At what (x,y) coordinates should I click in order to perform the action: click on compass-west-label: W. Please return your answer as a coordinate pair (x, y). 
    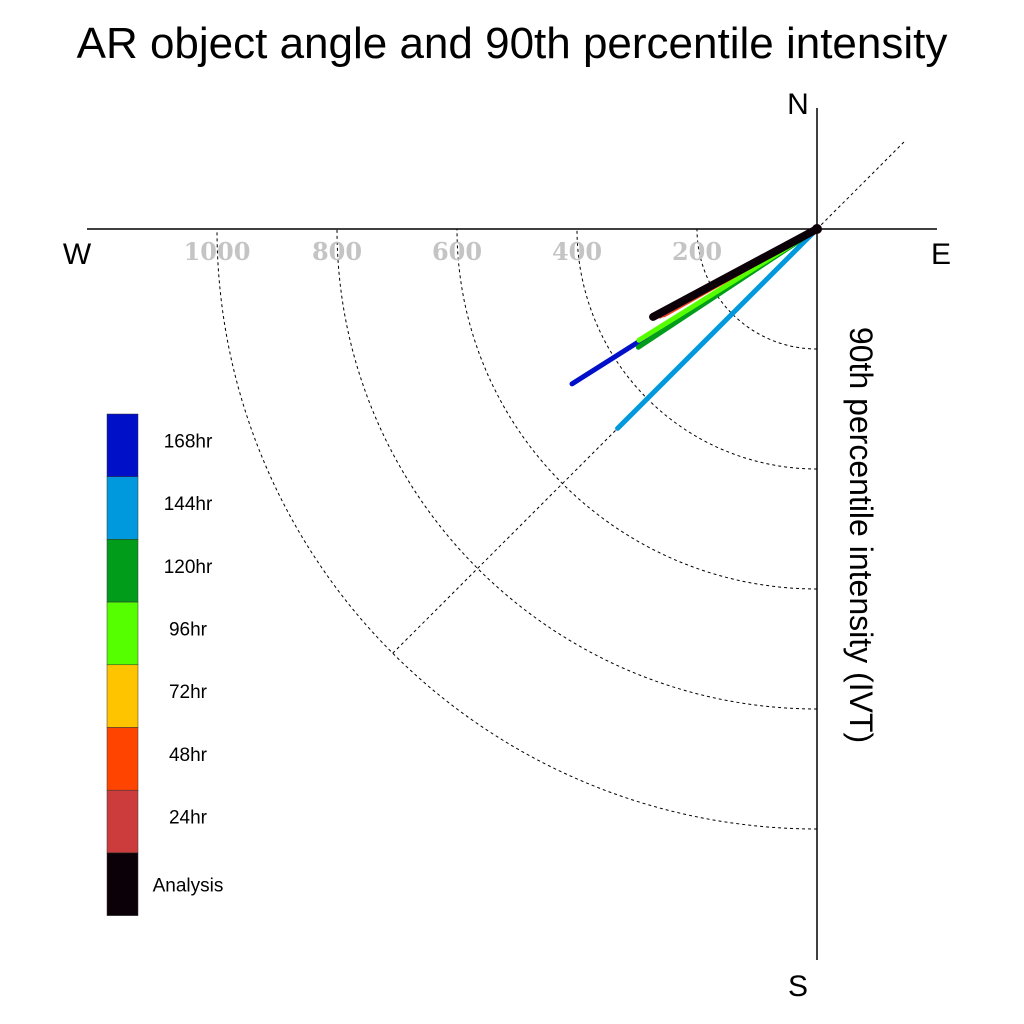
    Looking at the image, I should click on (77, 254).